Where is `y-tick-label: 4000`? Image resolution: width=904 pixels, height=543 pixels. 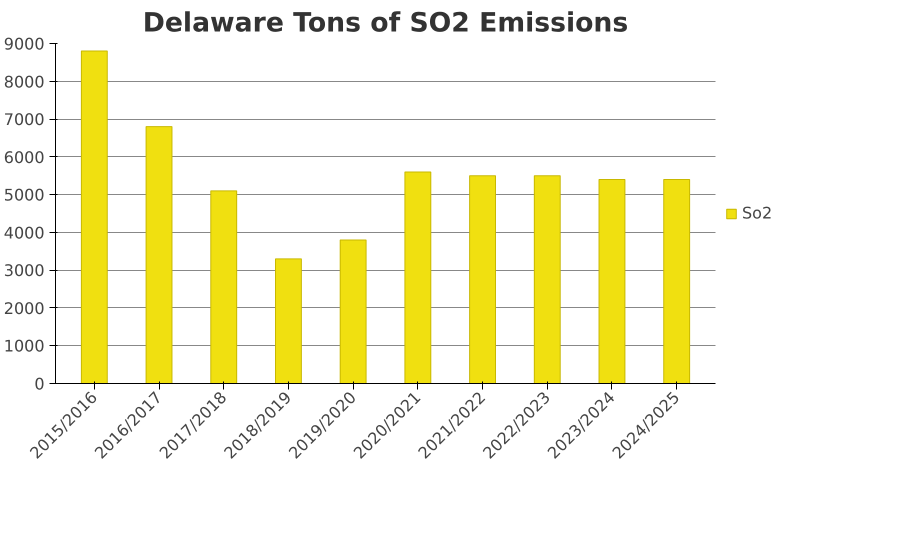
y-tick-label: 4000 is located at coordinates (24, 232).